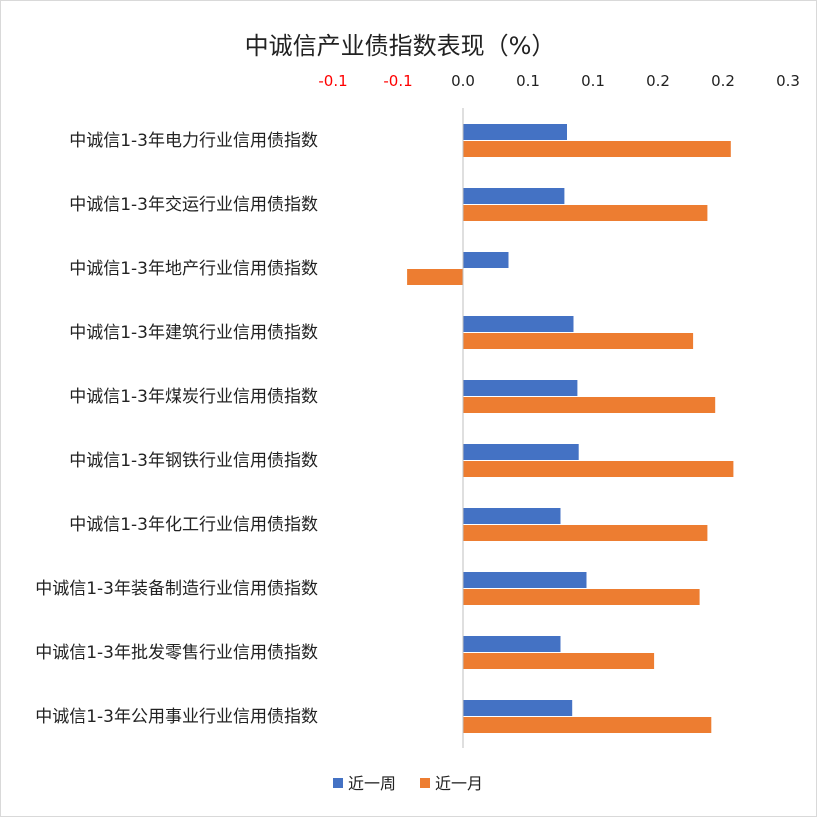  What do you see at coordinates (176, 717) in the screenshot?
I see `category-label: 中诚信1-3年公用事业行业信用债指数` at bounding box center [176, 717].